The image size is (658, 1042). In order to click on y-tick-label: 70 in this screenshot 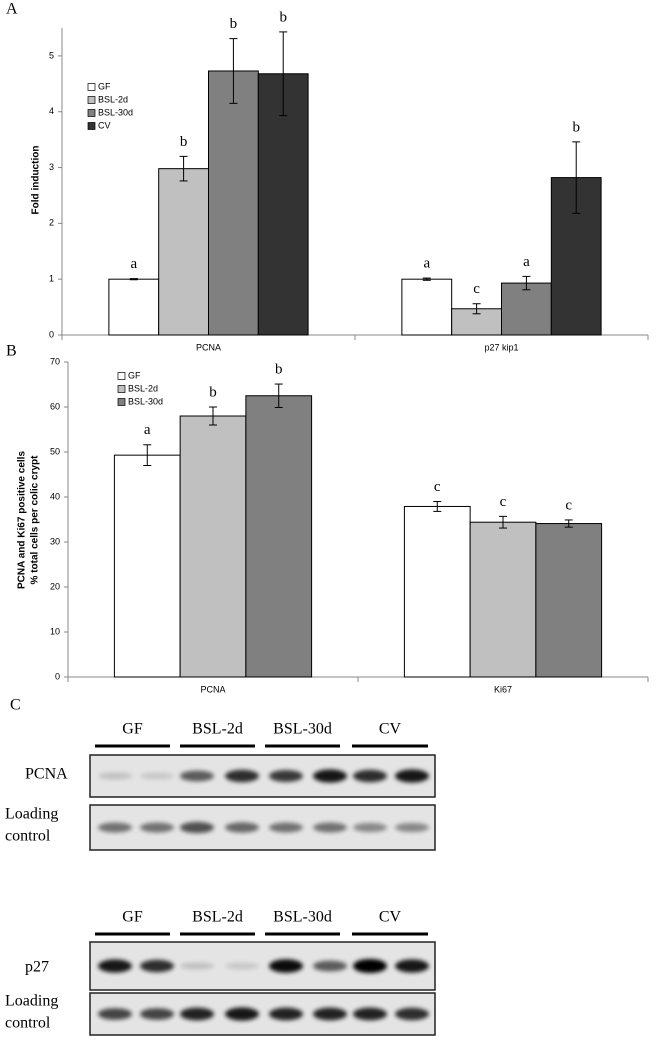, I will do `click(55, 361)`.